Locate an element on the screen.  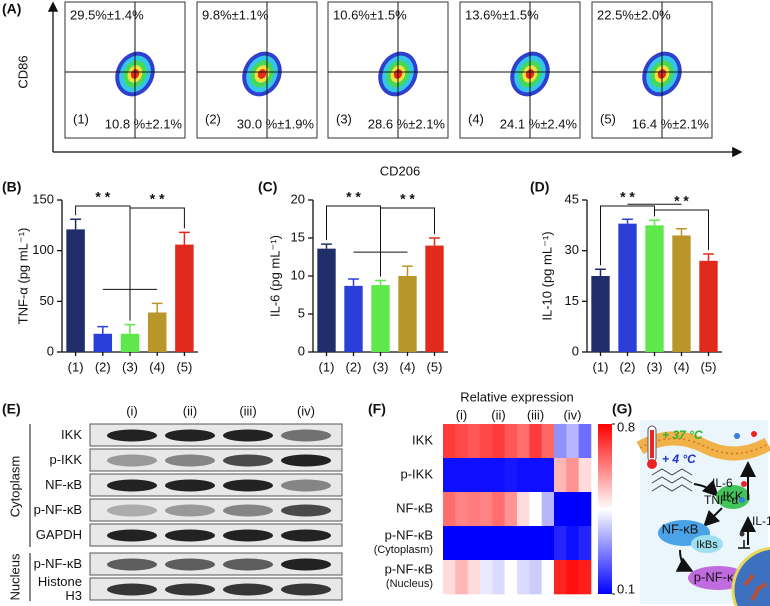
cold: + 4 °C is located at coordinates (679, 459).